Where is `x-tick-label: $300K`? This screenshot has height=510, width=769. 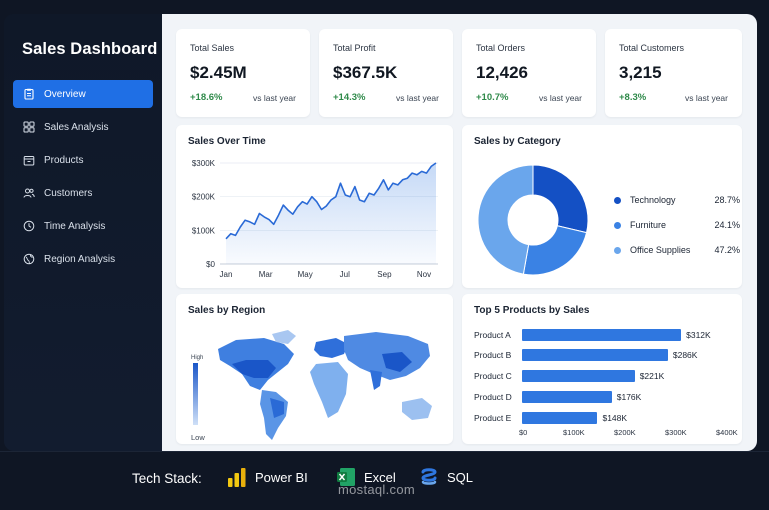 x-tick-label: $300K is located at coordinates (676, 432).